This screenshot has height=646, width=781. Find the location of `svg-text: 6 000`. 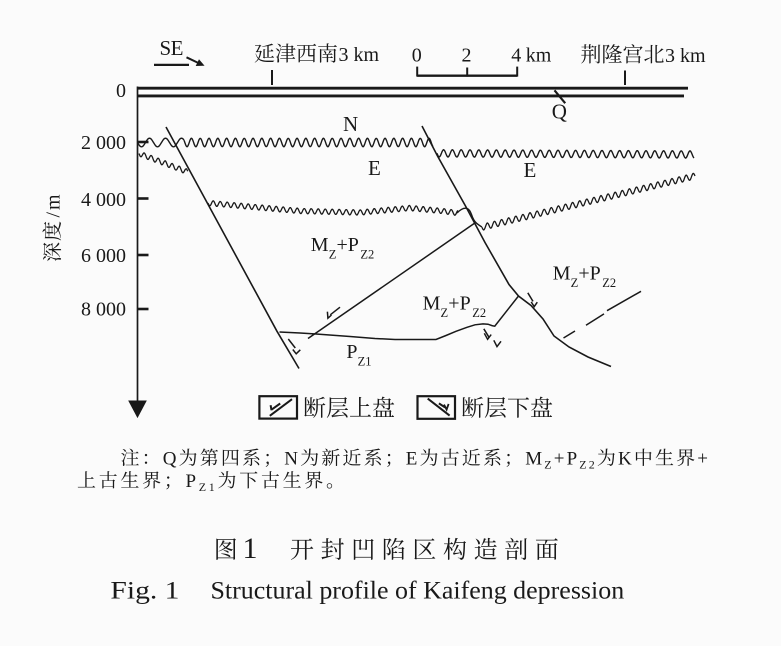

svg-text: 6 000 is located at coordinates (103, 256).